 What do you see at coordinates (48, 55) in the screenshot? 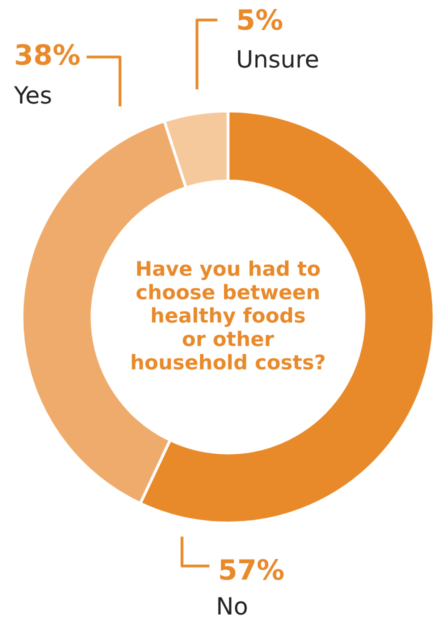
I see `data-label: 38%` at bounding box center [48, 55].